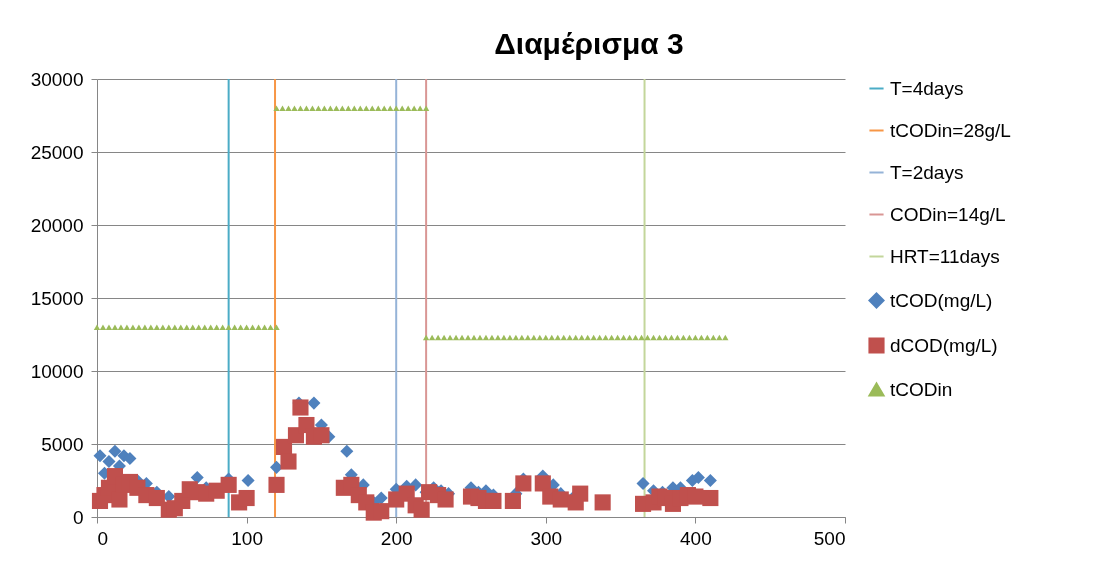 Image resolution: width=1110 pixels, height=575 pixels. What do you see at coordinates (57, 298) in the screenshot?
I see `y-tick-label: 15000` at bounding box center [57, 298].